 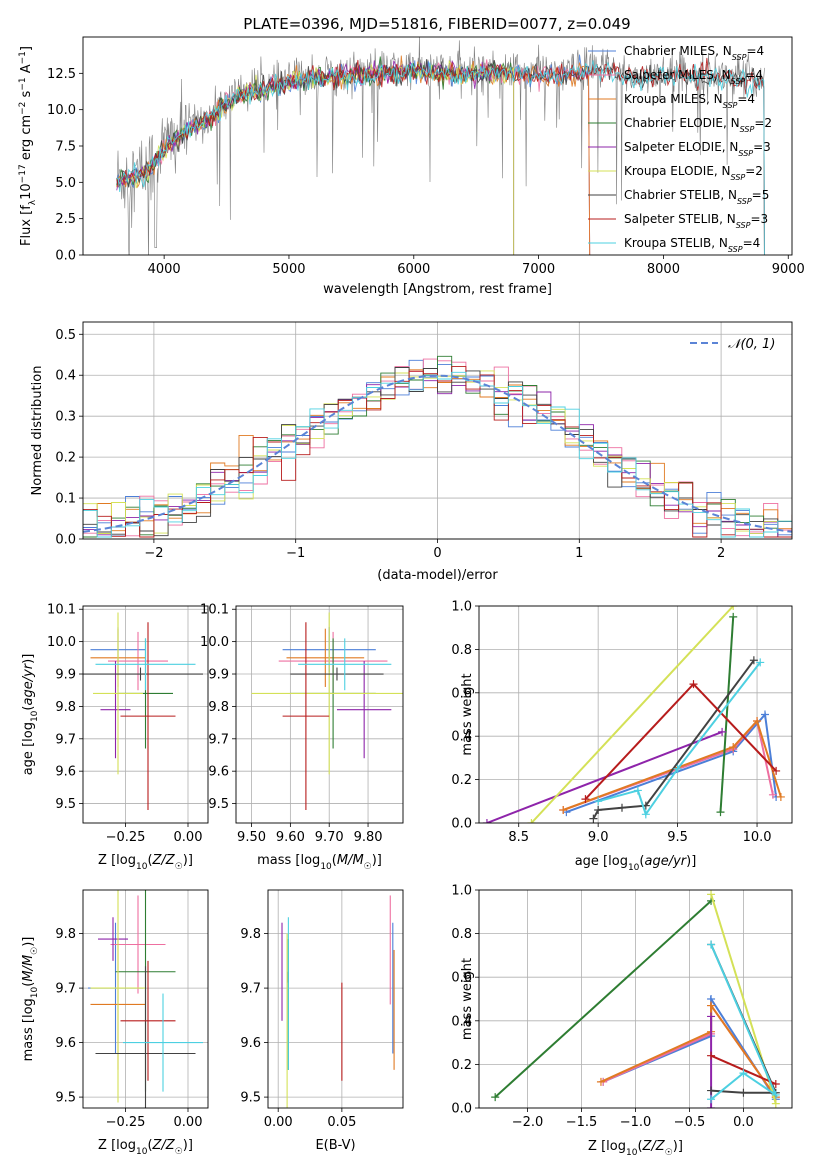 What do you see at coordinates (636, 863) in the screenshot?
I see `x-axis-label: age [log10(age/yr)]` at bounding box center [636, 863].